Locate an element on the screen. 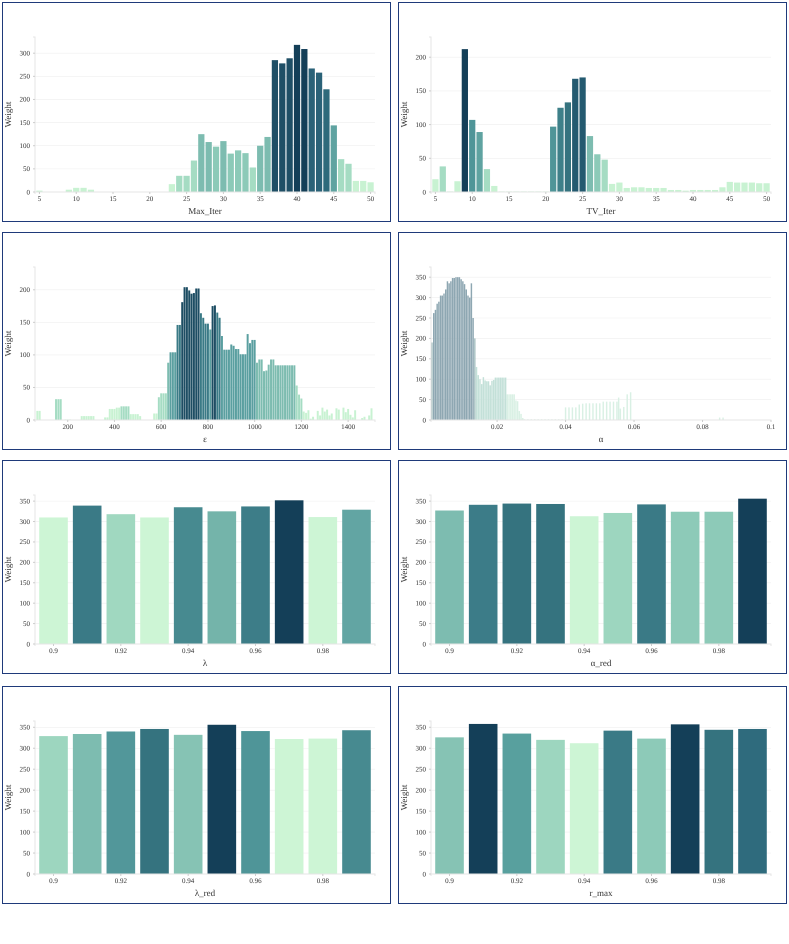  x-axis-title: λ_red is located at coordinates (205, 893).